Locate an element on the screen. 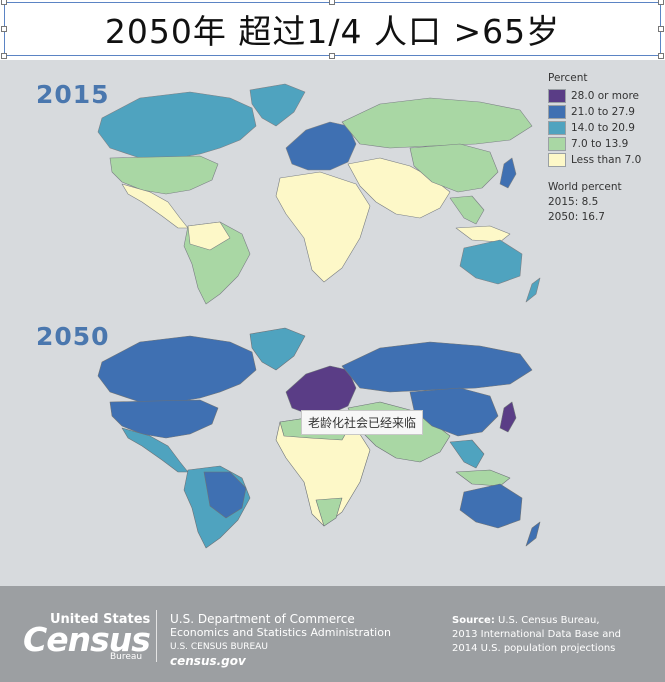 The width and height of the screenshot is (665, 682). legend-label: 21.0 to 27.9 is located at coordinates (603, 112).